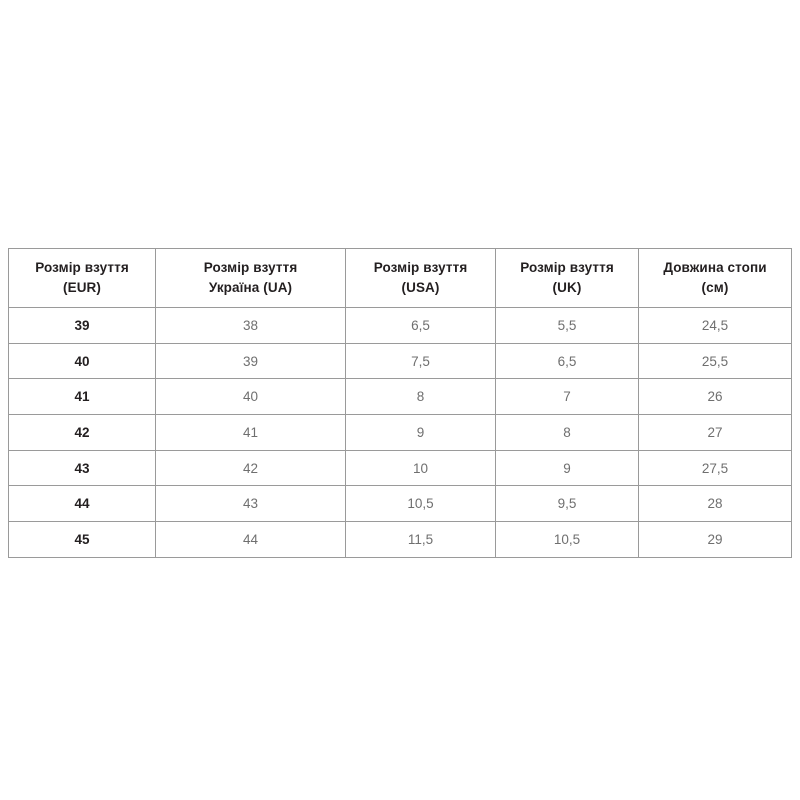 The image size is (800, 800). I want to click on cell-ua: 38, so click(250, 325).